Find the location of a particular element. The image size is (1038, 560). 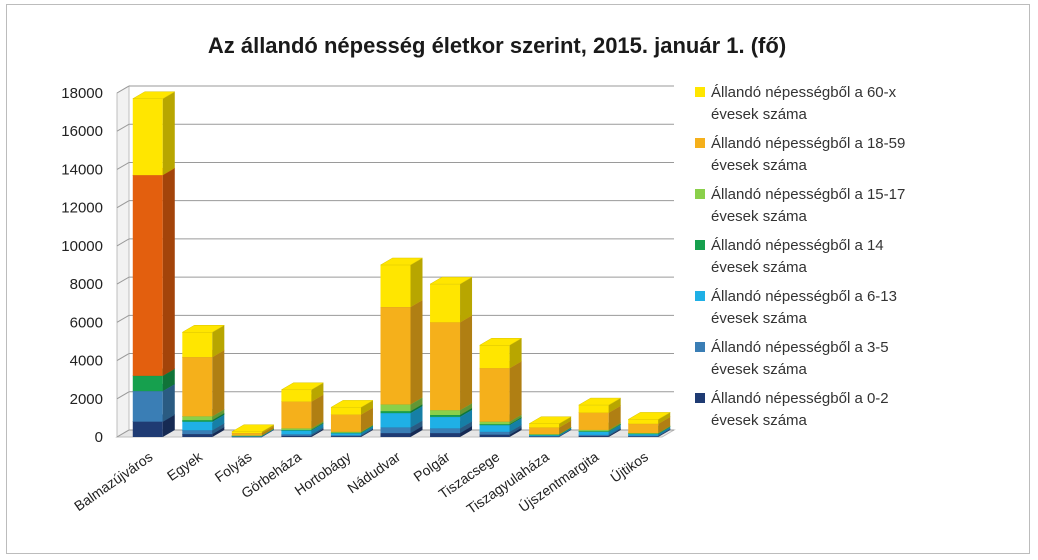

y-tick-label: 16000 is located at coordinates (82, 131).